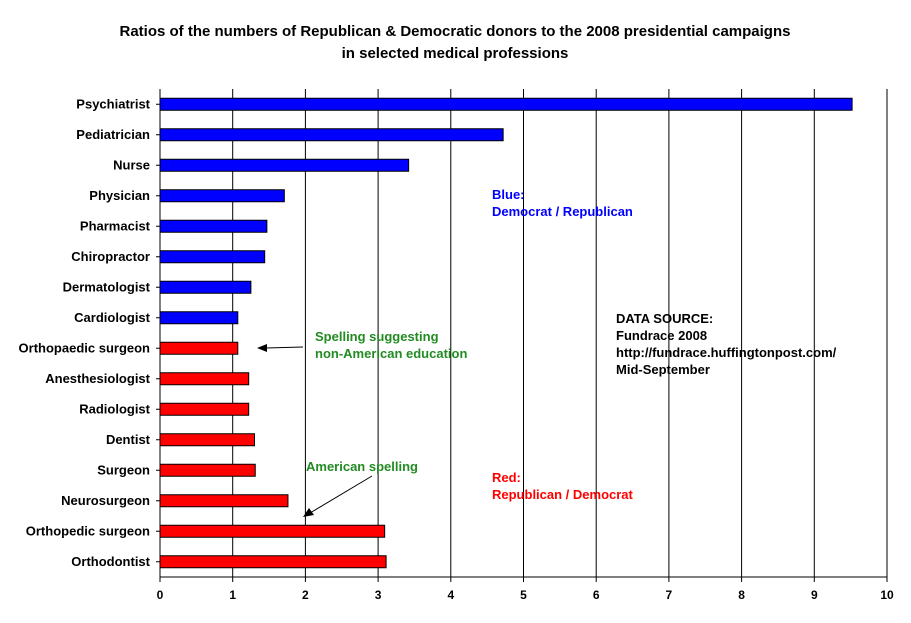  I want to click on x-tick-label: 3, so click(378, 595).